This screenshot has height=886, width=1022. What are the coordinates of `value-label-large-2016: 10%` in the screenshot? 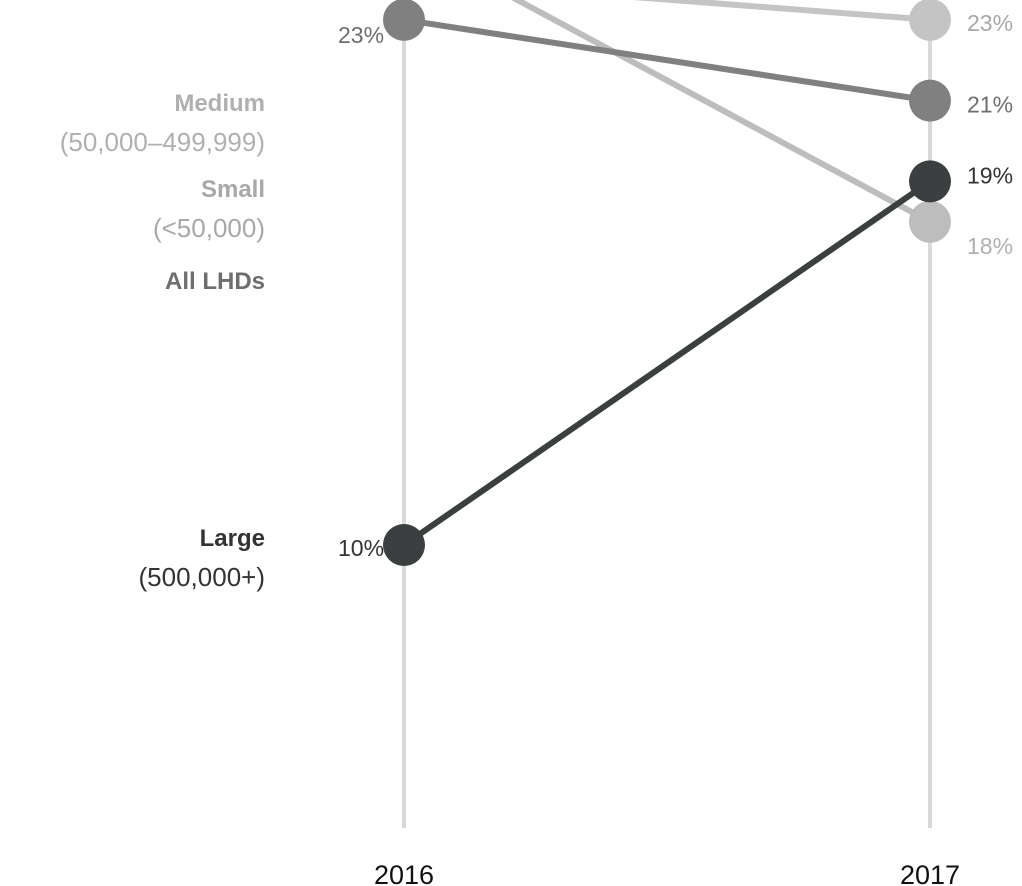 It's located at (361, 548).